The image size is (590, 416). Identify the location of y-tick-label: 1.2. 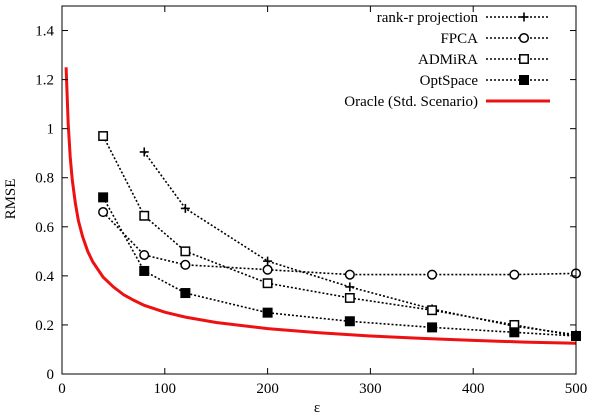
(44, 81).